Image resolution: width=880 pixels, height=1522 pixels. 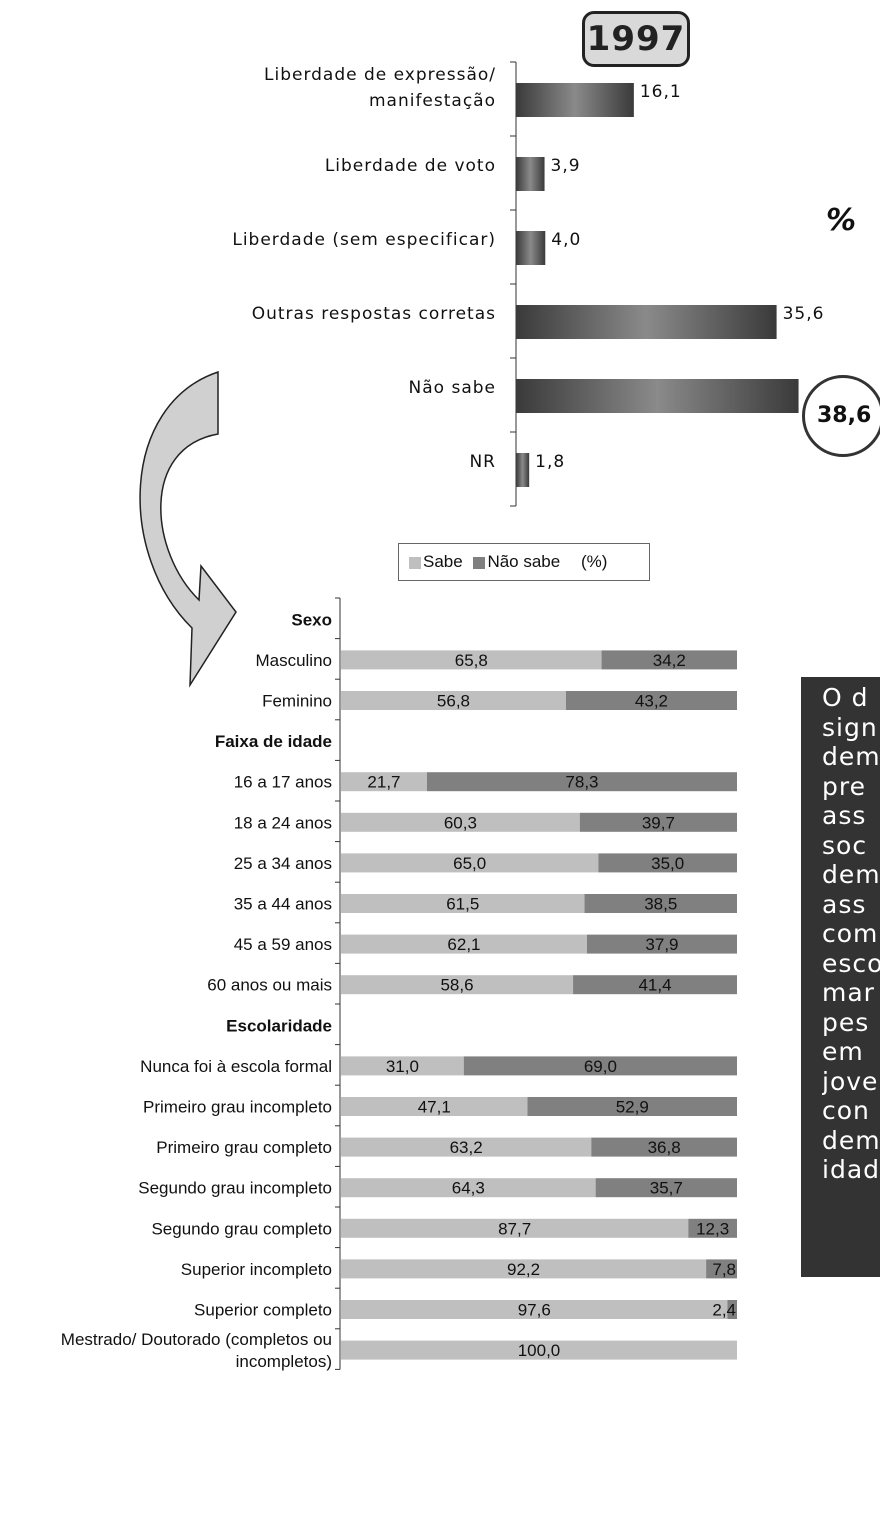 I want to click on chart2-row-label: 18 a 24 anos, so click(x=283, y=822).